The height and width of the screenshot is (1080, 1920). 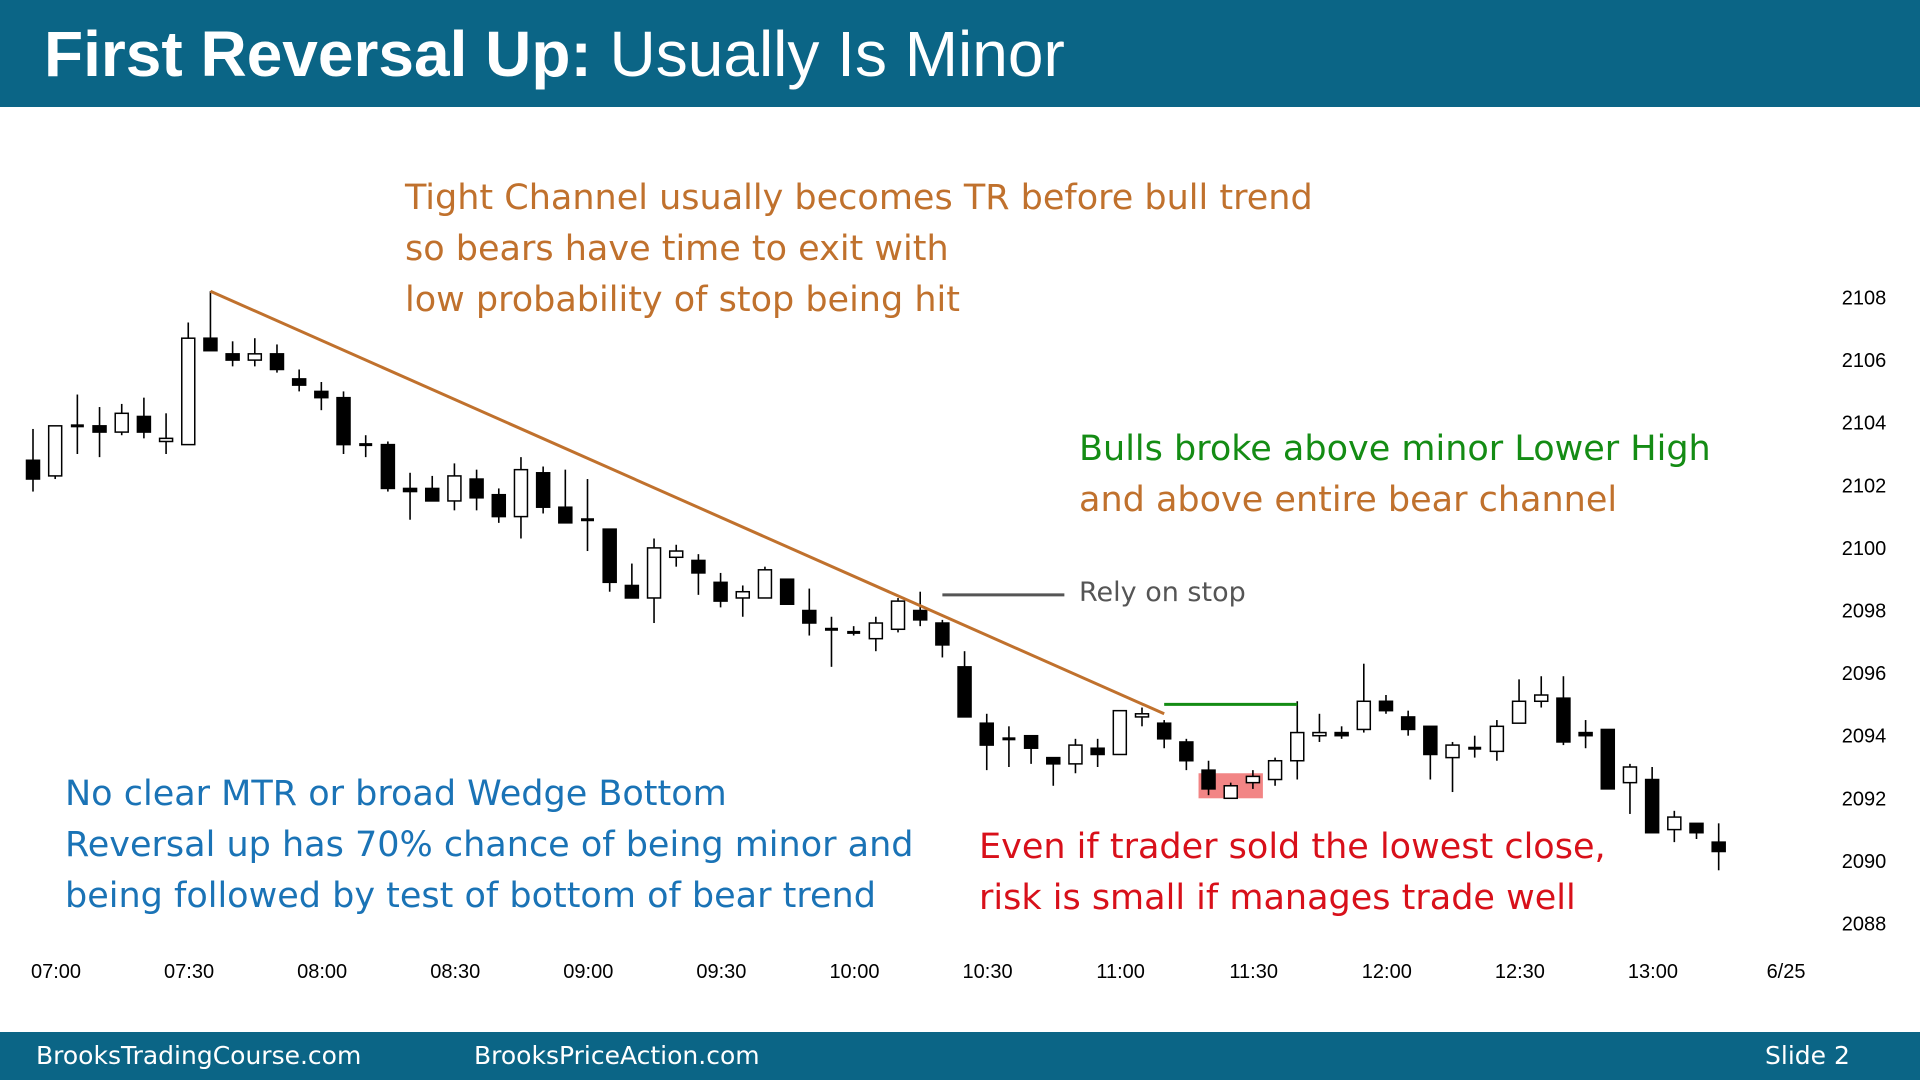 I want to click on x-tick-label: 08:30, so click(x=455, y=972).